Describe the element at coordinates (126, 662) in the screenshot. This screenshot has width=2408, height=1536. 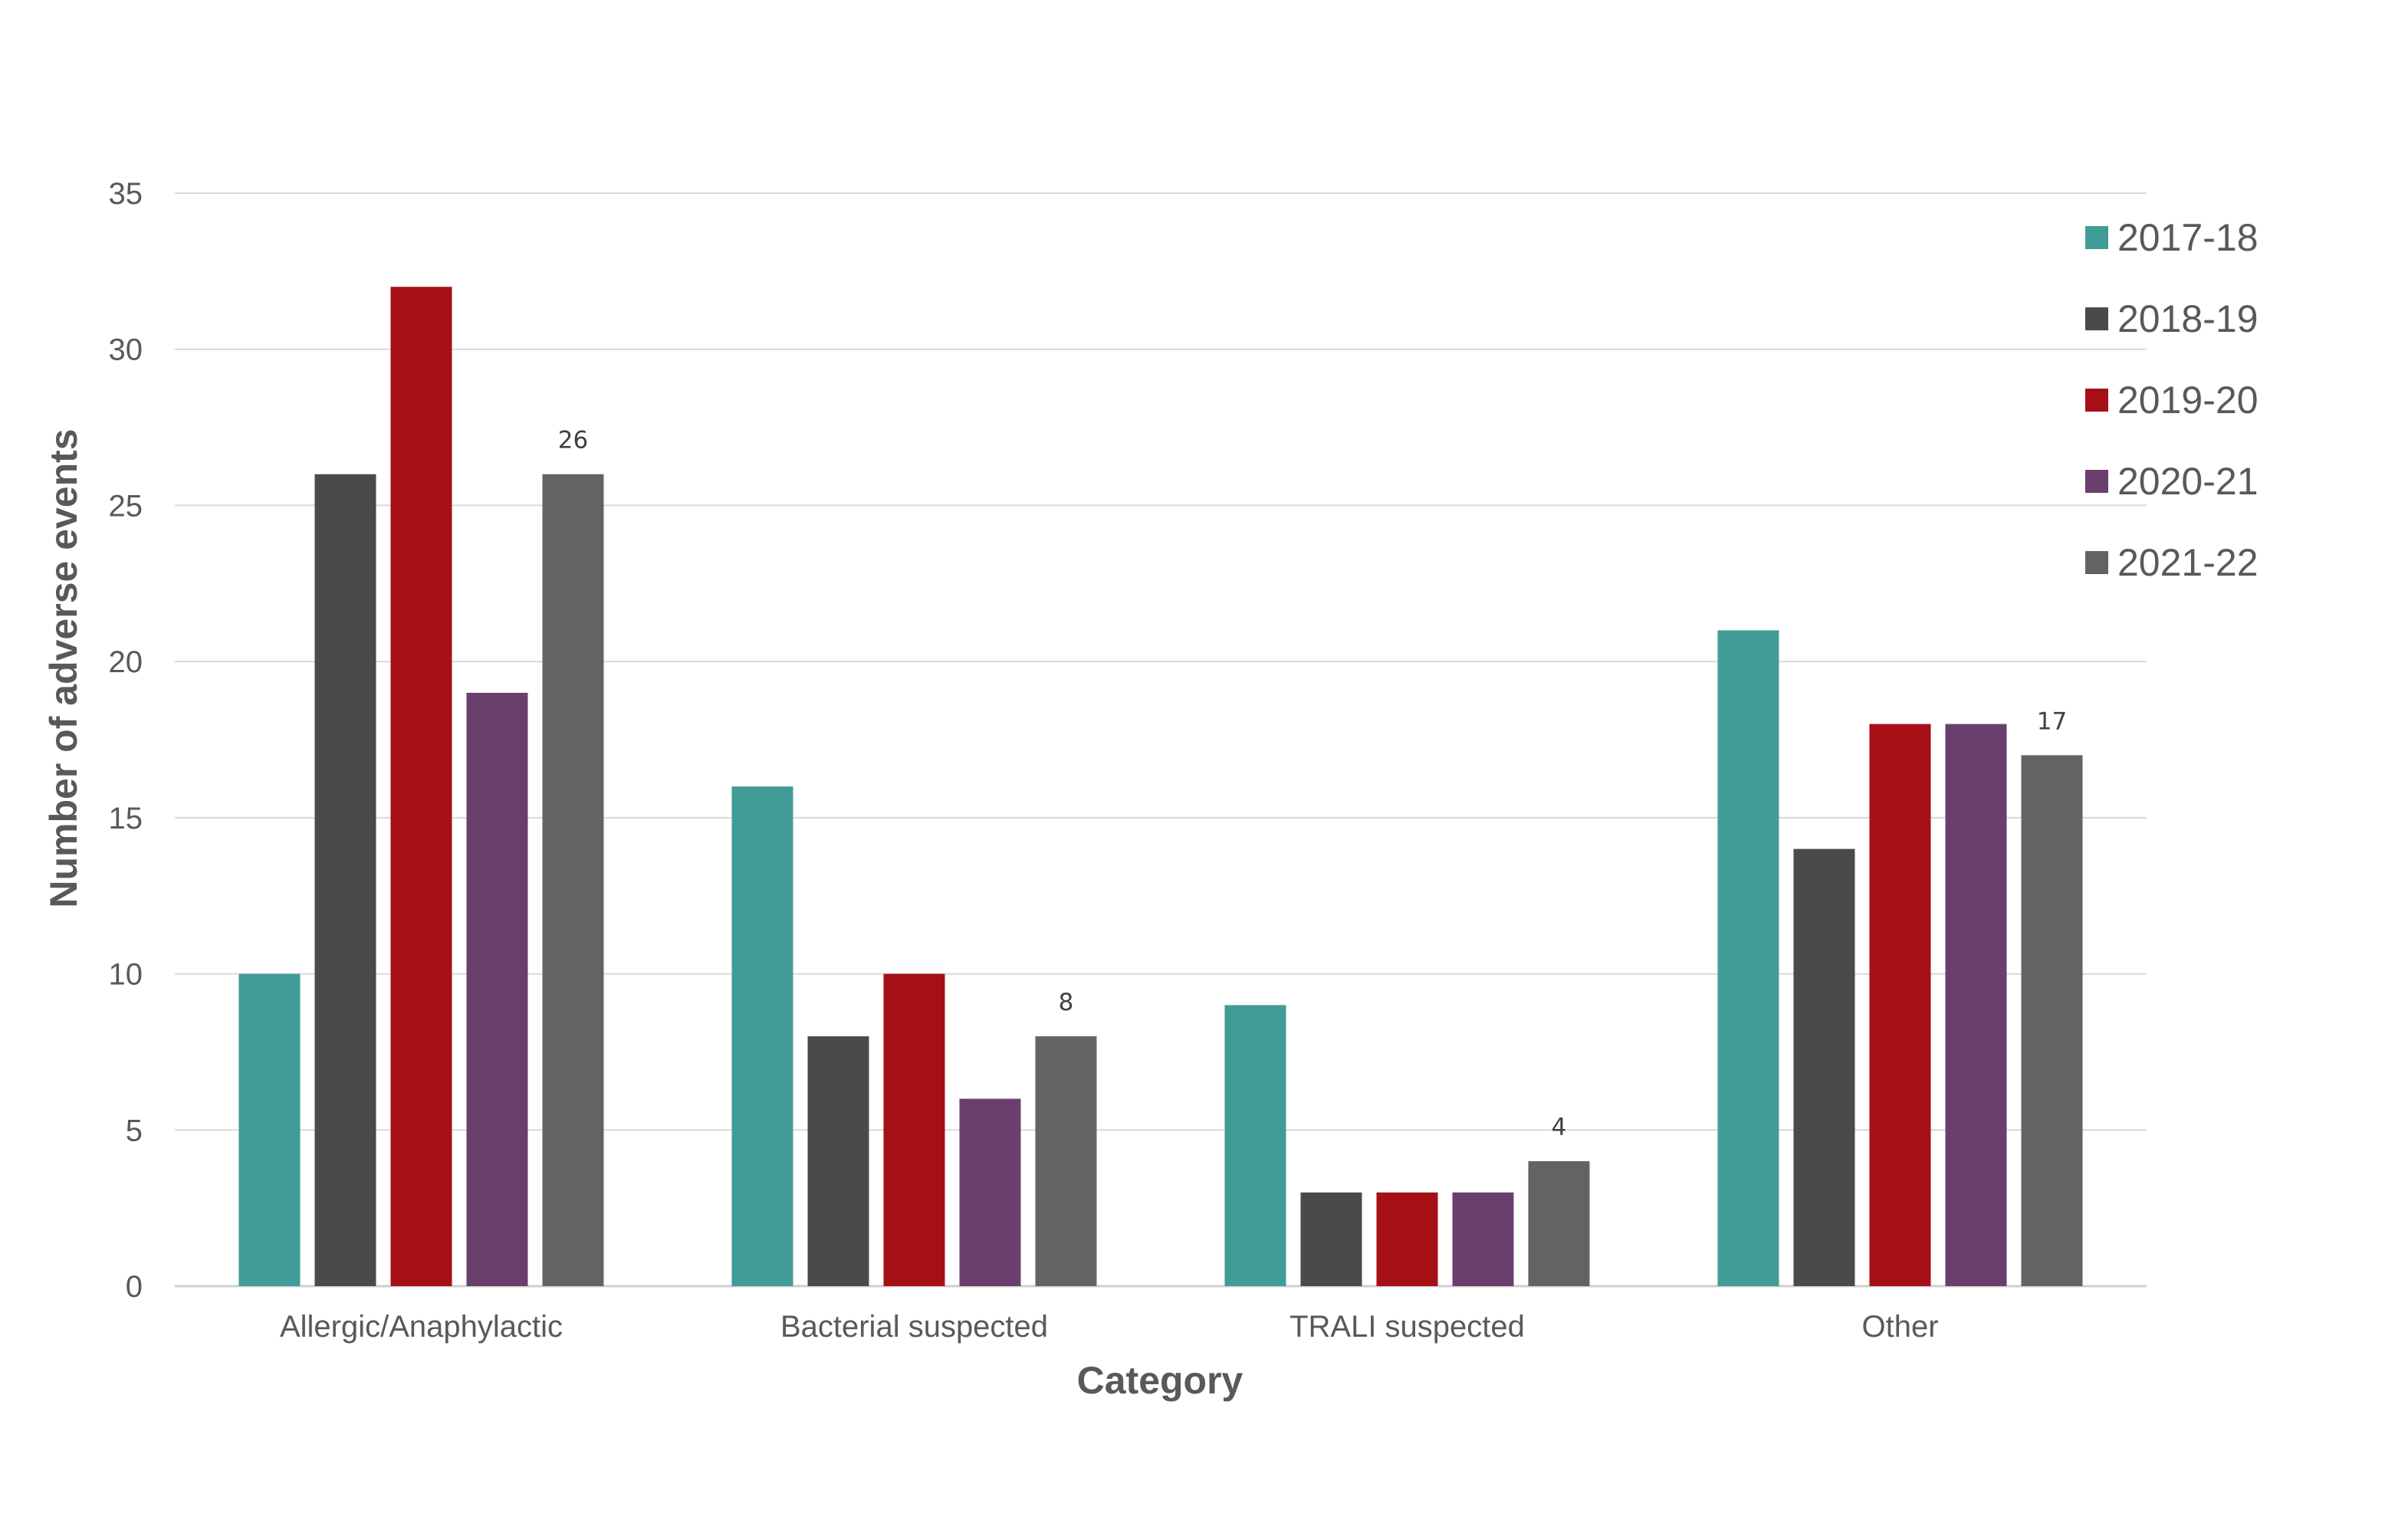
I see `y-tick-label: 20` at that location.